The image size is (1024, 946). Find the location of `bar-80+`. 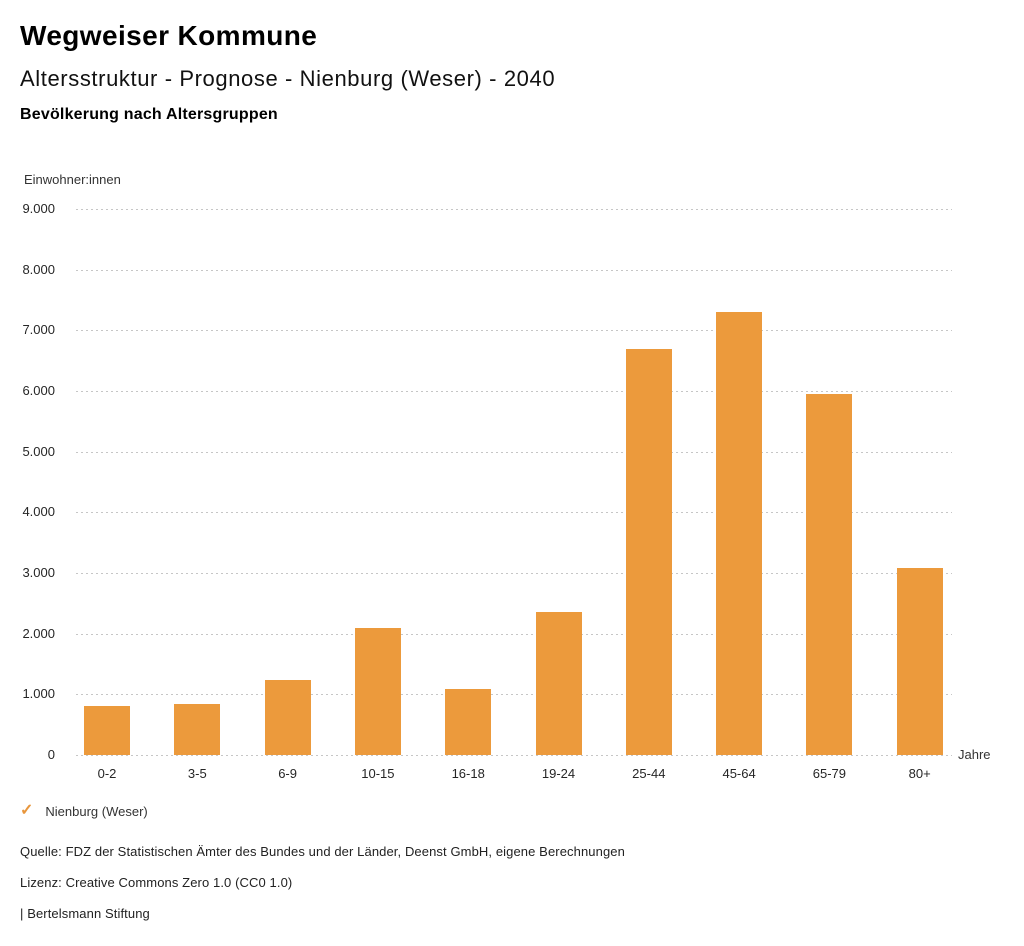

bar-80+ is located at coordinates (919, 661).